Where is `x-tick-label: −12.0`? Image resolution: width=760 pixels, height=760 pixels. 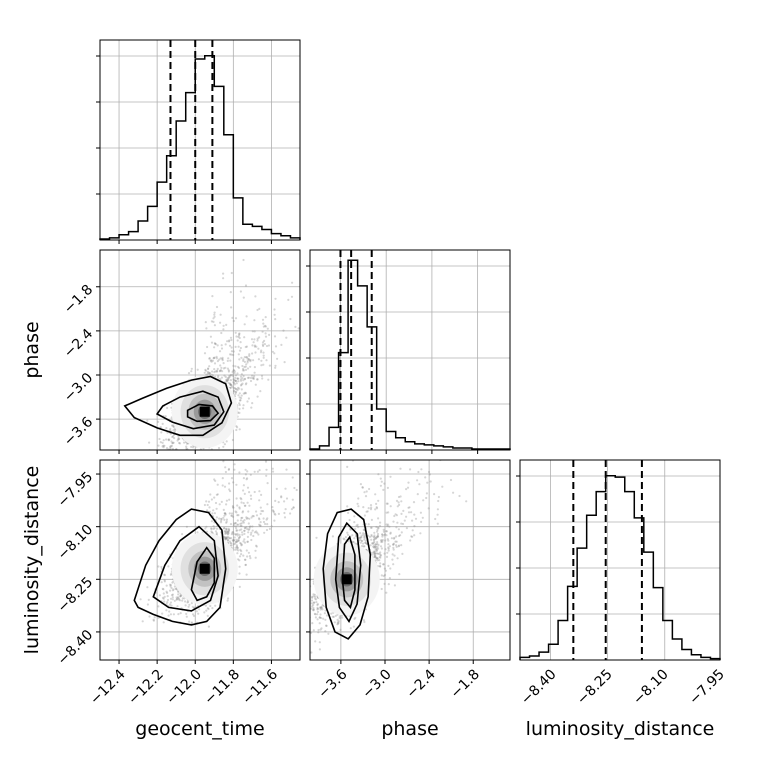 x-tick-label: −12.0 is located at coordinates (184, 687).